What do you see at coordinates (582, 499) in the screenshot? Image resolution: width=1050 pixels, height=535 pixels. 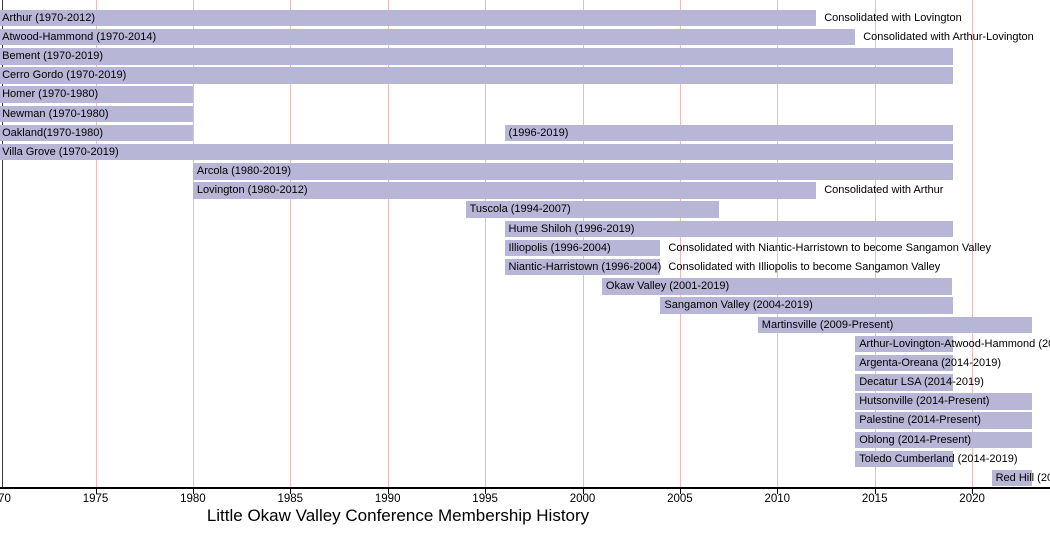 I see `axis-tick-label: 2000` at bounding box center [582, 499].